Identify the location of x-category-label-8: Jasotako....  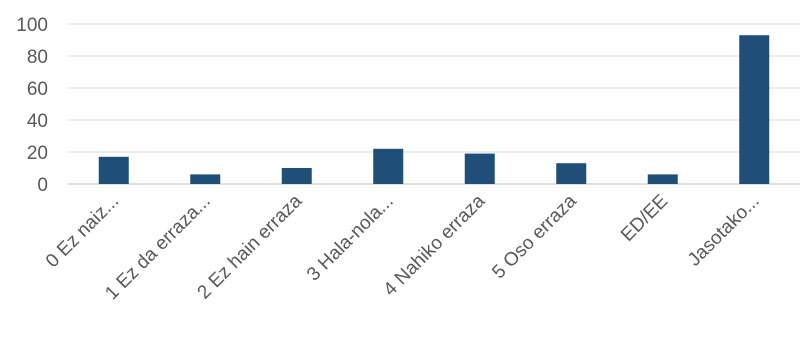
(724, 231).